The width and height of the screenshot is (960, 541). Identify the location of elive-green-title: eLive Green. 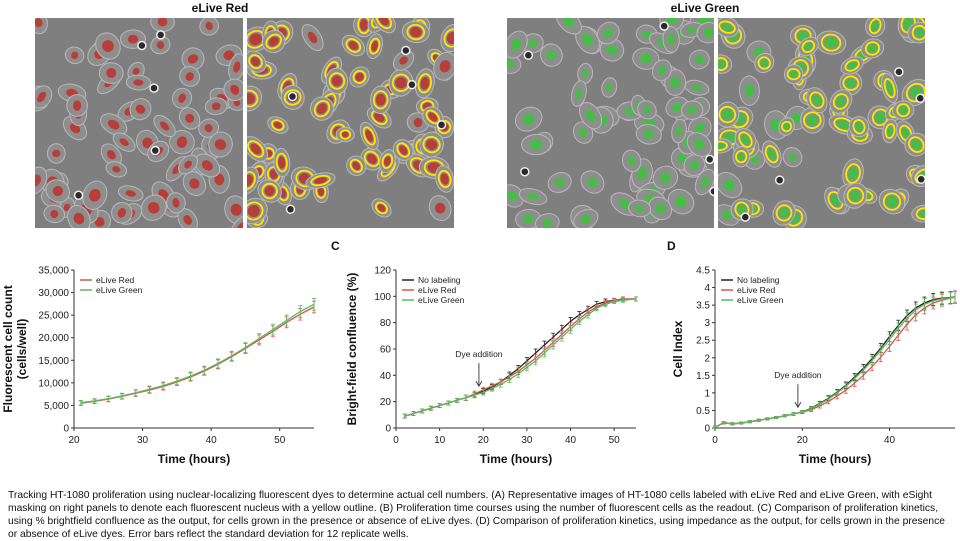
(705, 8).